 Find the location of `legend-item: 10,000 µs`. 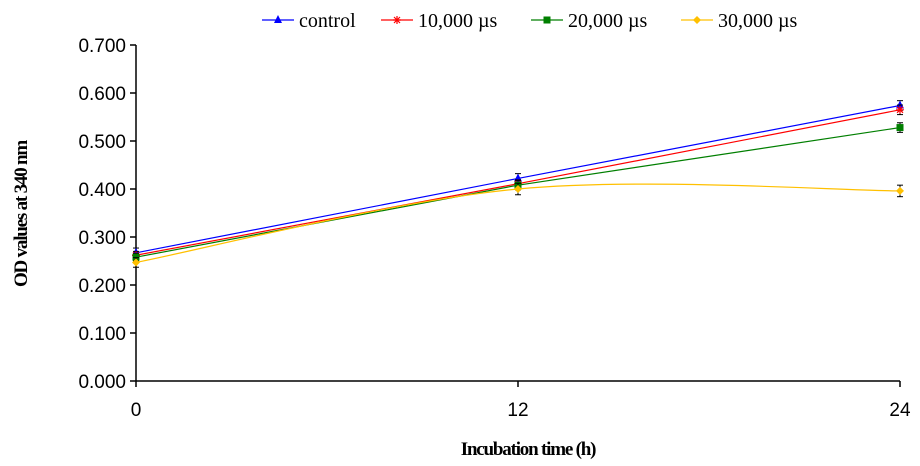

legend-item: 10,000 µs is located at coordinates (439, 21).